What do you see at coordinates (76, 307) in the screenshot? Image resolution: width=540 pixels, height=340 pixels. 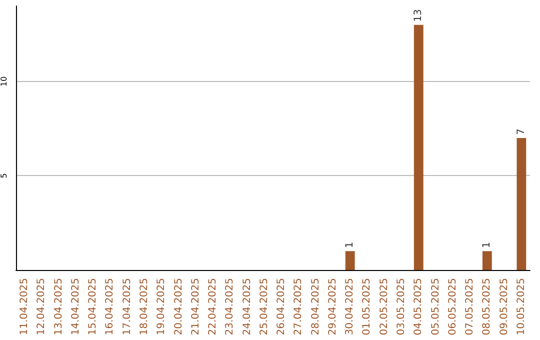 I see `x-tick-label: 14.04.2025` at bounding box center [76, 307].